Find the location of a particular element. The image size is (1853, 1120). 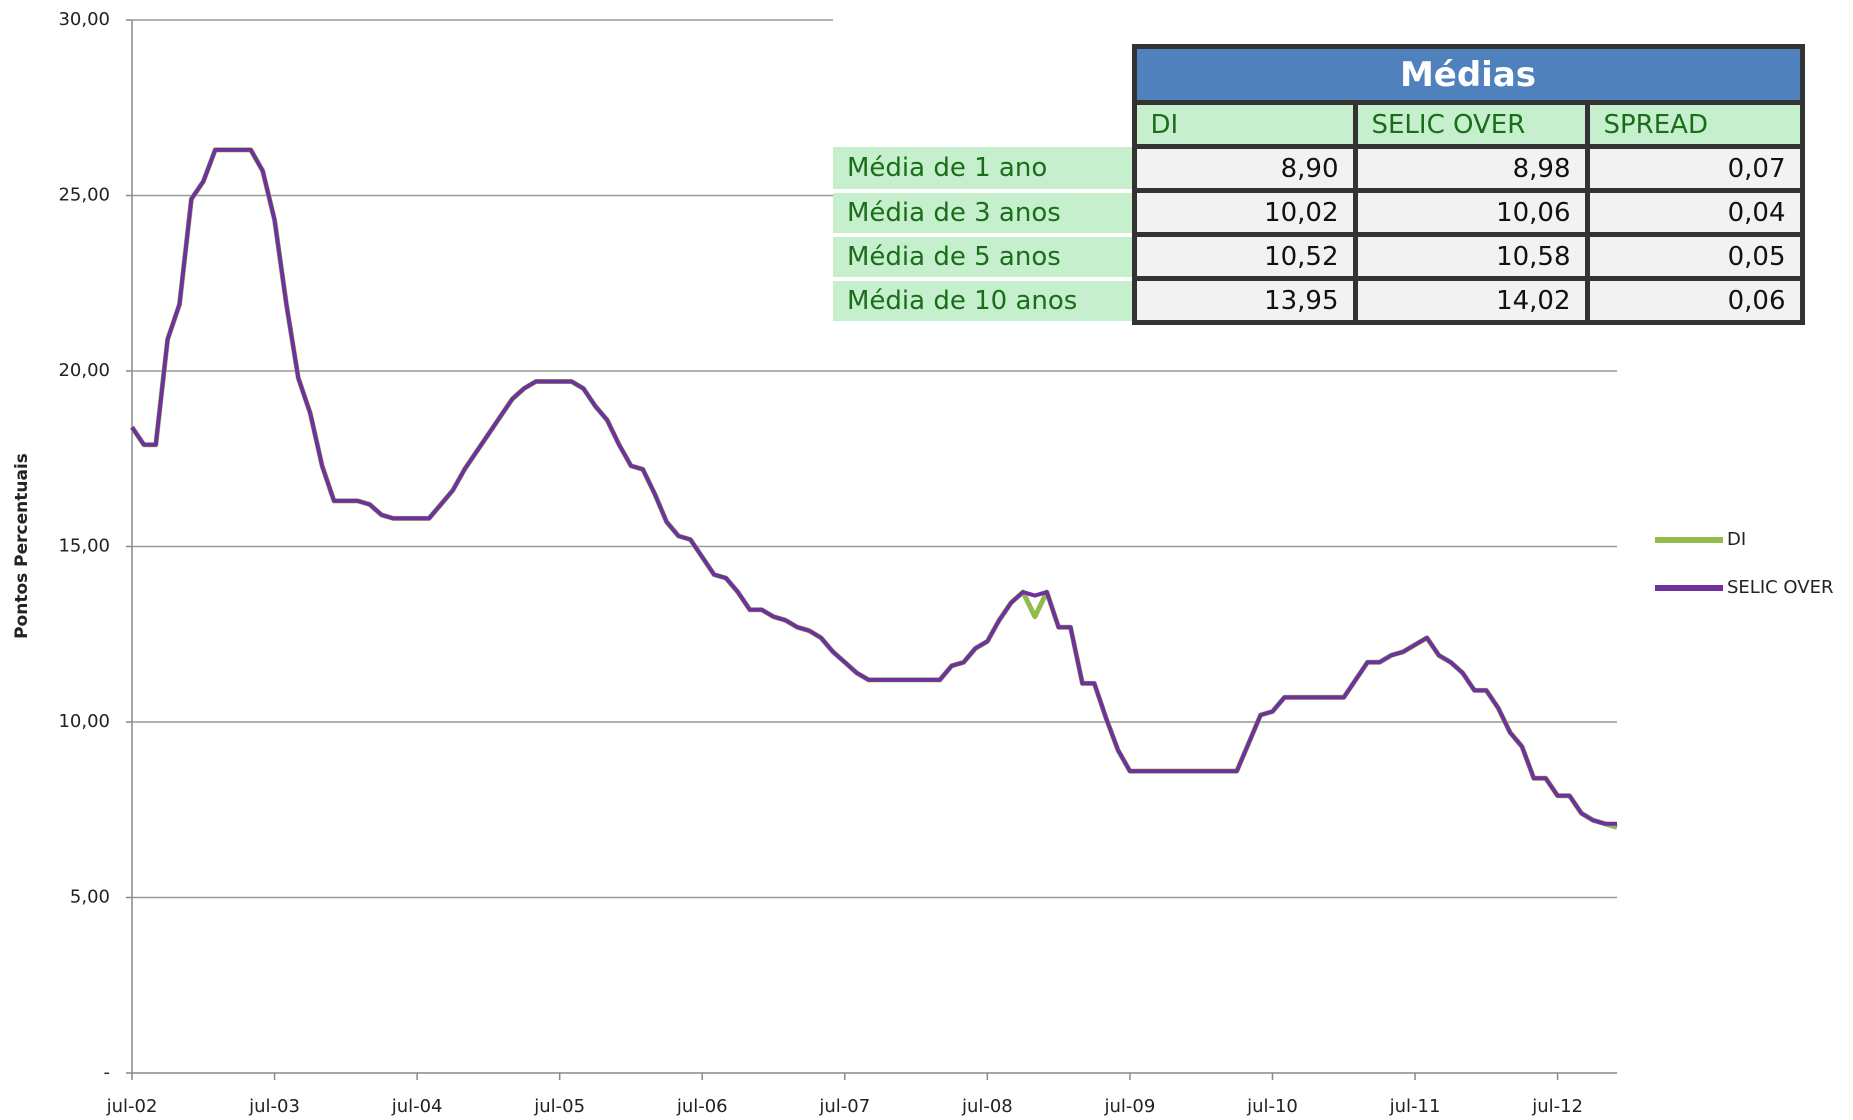

data-row: Média de 1 ano 8,90 8,98 0,07 is located at coordinates (1319, 168).